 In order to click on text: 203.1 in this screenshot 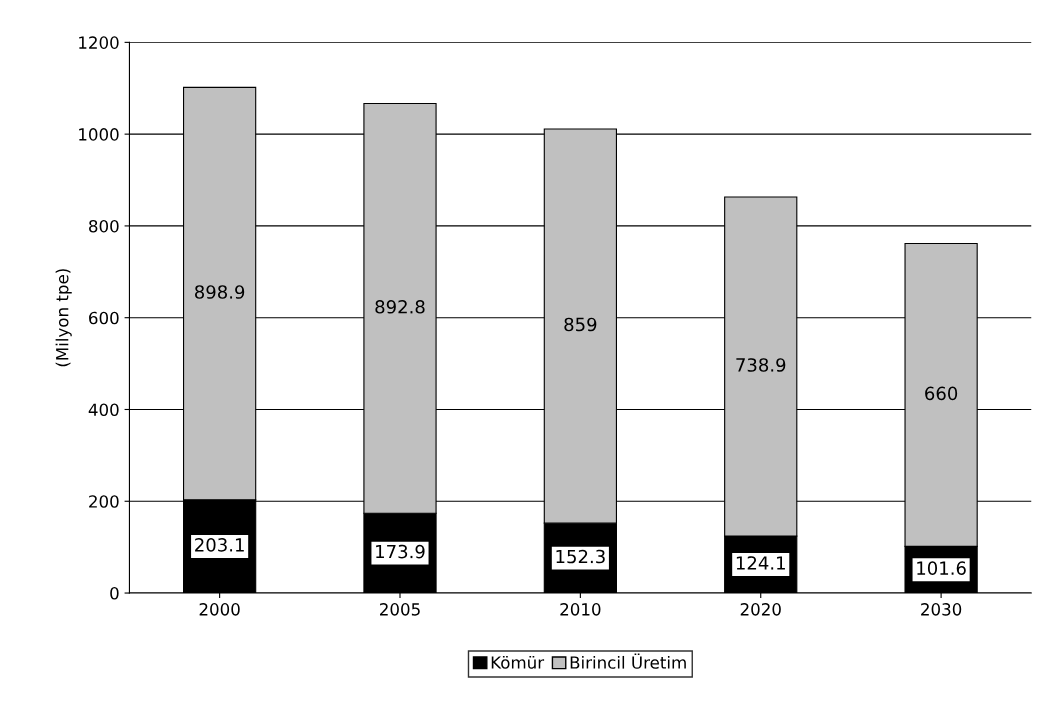, I will do `click(219, 545)`.